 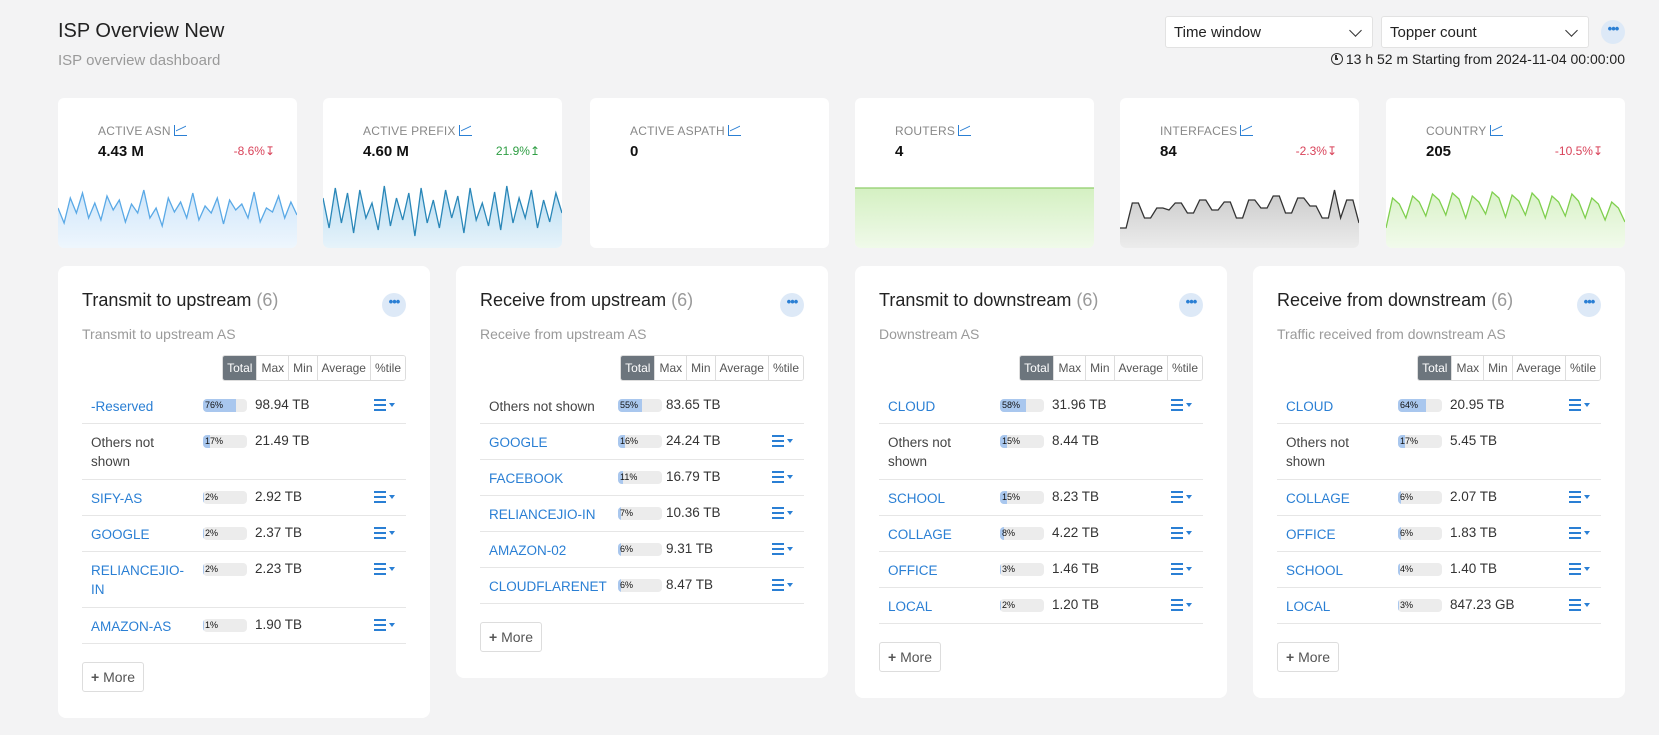 I want to click on table-row: Others not shown 55% 83.65 TB, so click(x=642, y=406).